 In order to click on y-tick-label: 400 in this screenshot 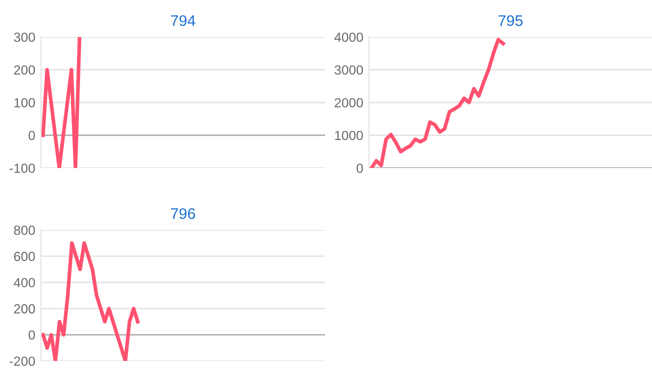, I will do `click(24, 283)`.